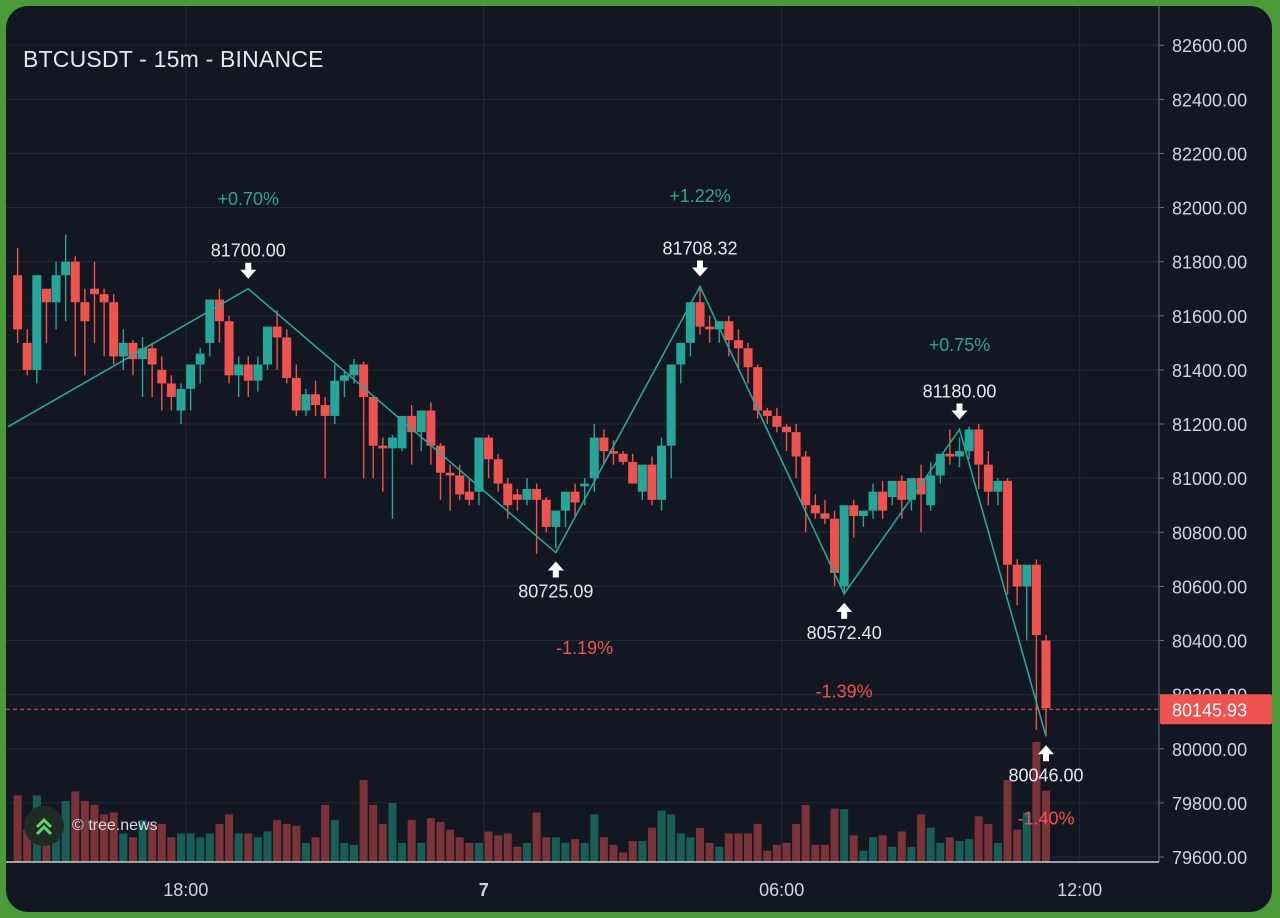  What do you see at coordinates (1045, 775) in the screenshot?
I see `swing-low-label: 80046.00` at bounding box center [1045, 775].